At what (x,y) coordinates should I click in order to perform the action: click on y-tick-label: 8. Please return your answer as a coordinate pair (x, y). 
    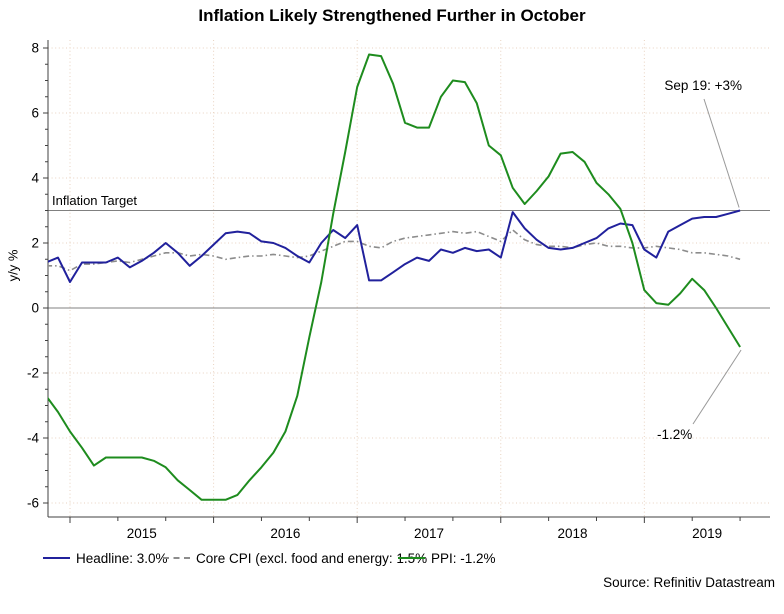
    Looking at the image, I should click on (35, 48).